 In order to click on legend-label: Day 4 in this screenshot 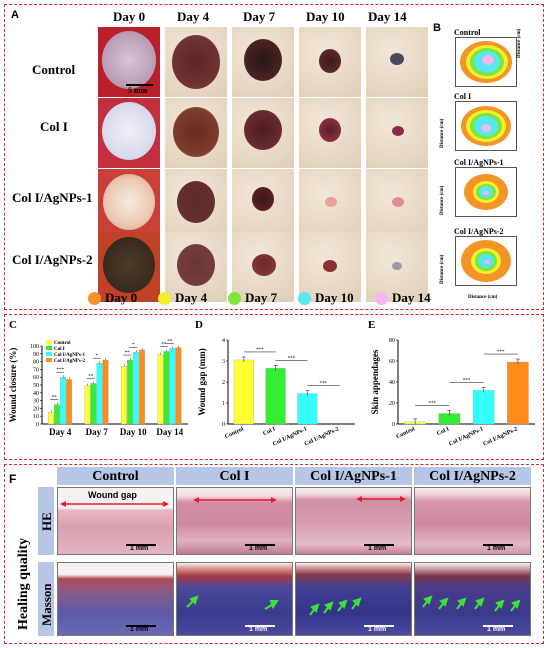, I will do `click(191, 297)`.